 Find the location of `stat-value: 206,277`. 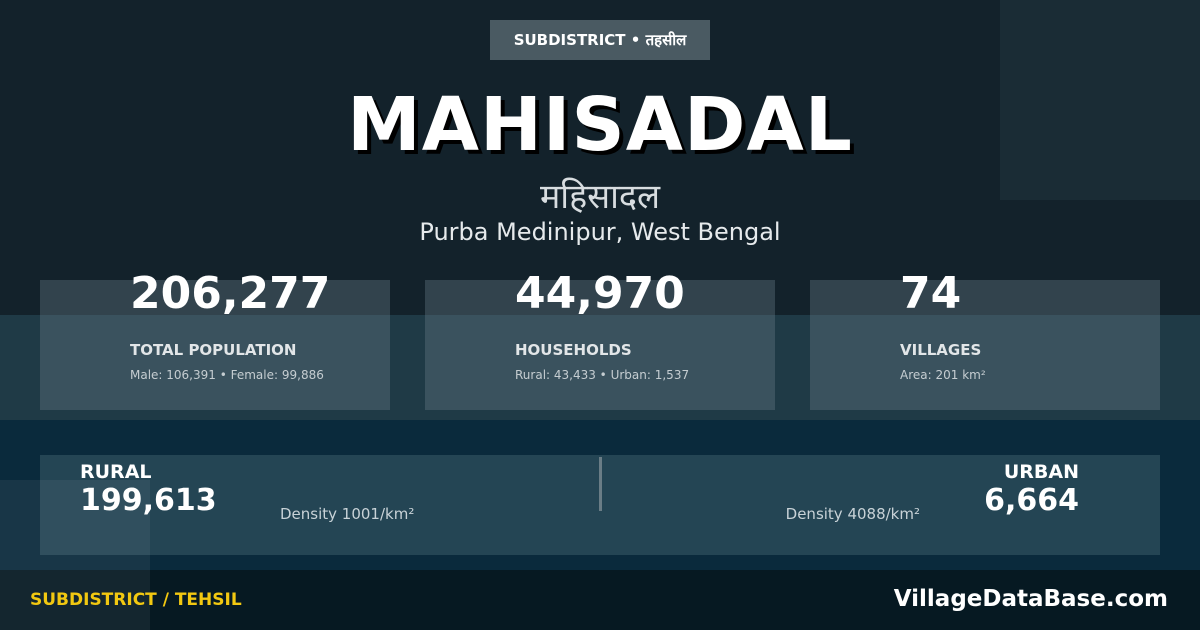

stat-value: 206,277 is located at coordinates (230, 293).